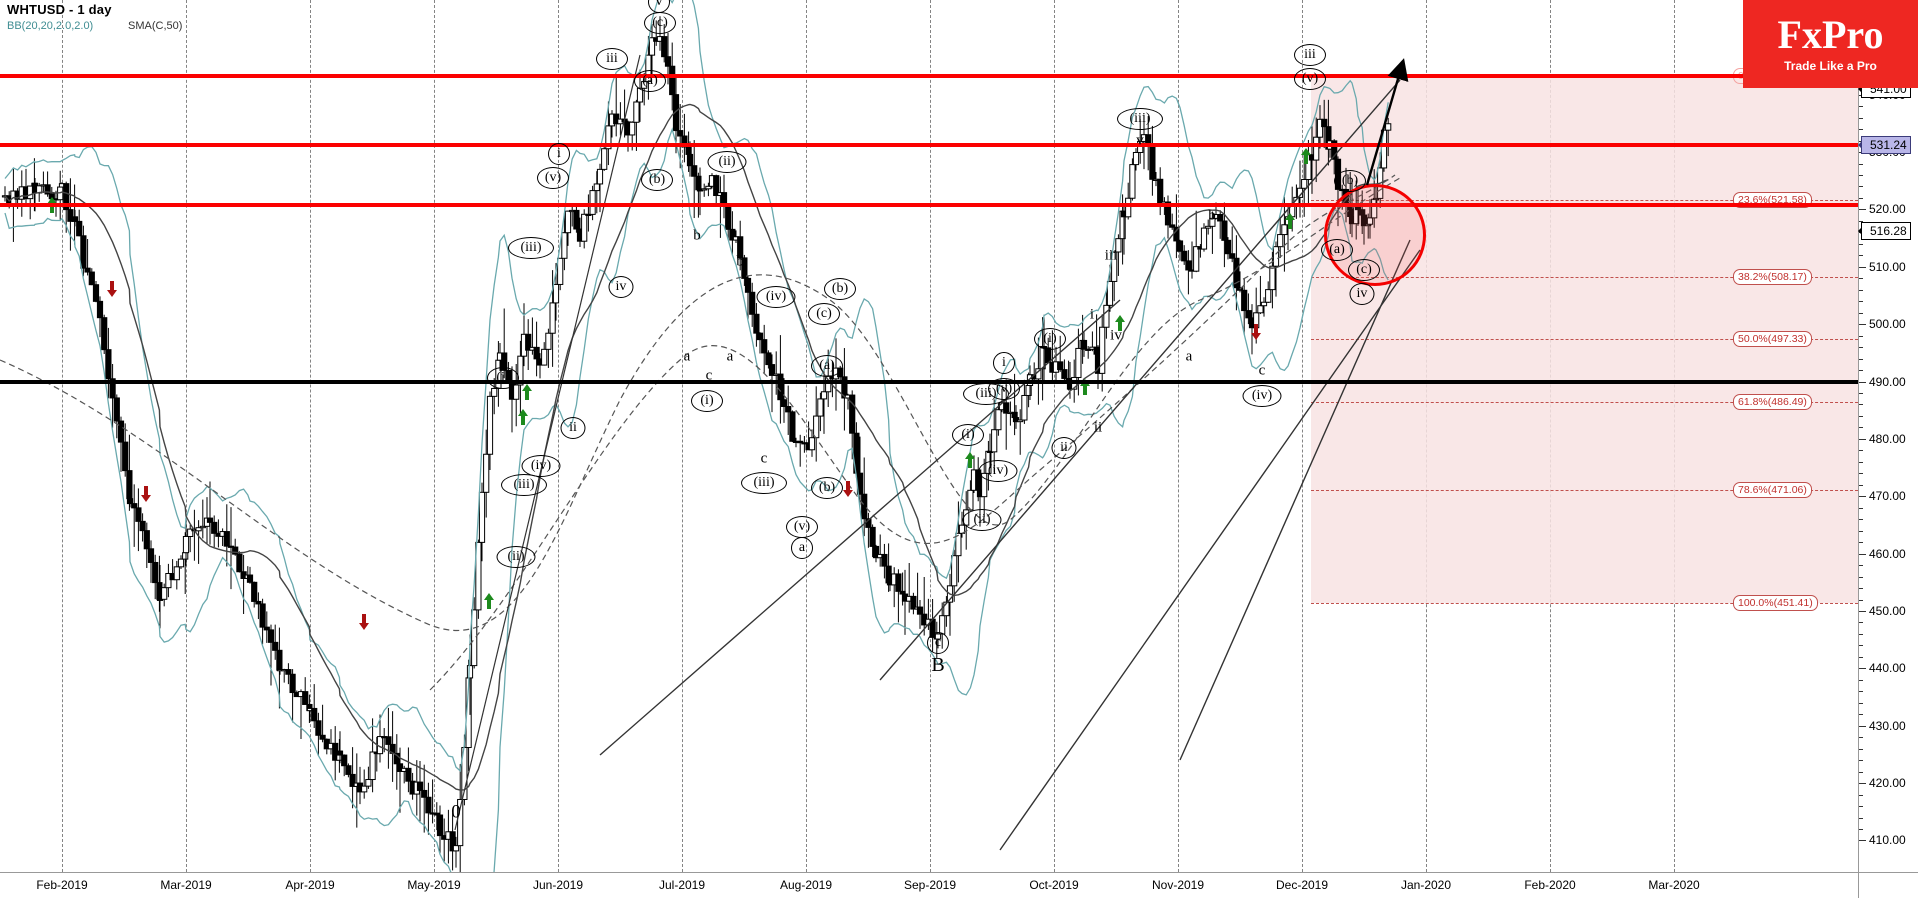  Describe the element at coordinates (1387, 122) in the screenshot. I see `projection-arrow-icon` at that location.